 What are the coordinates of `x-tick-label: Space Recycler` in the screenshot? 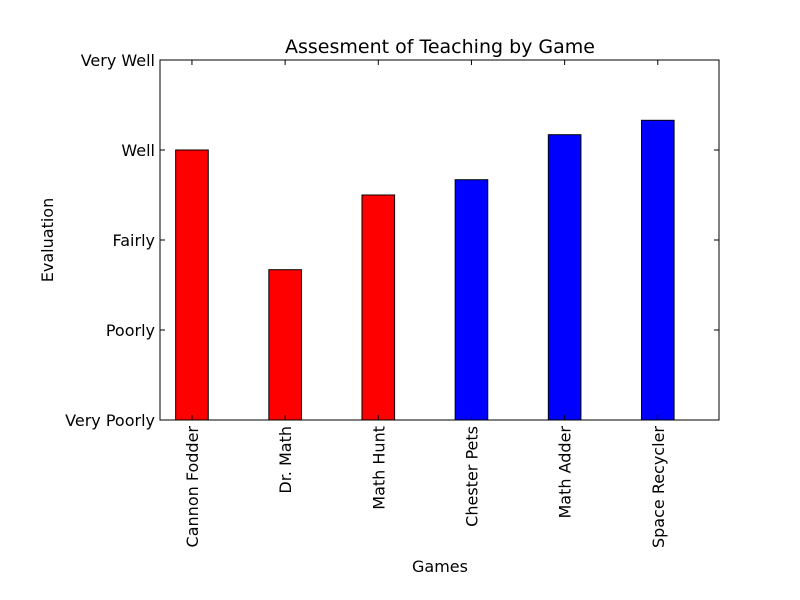 It's located at (658, 487).